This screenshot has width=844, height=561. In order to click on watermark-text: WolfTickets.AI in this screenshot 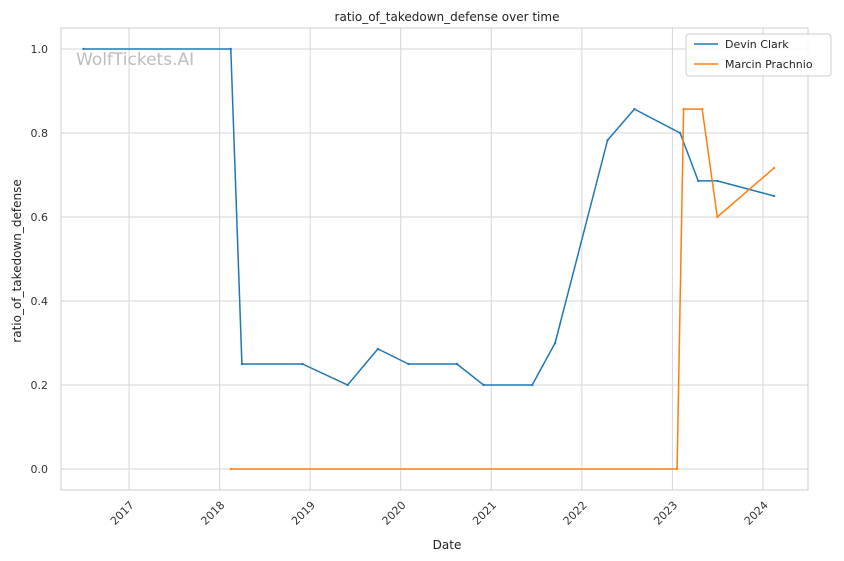, I will do `click(135, 60)`.